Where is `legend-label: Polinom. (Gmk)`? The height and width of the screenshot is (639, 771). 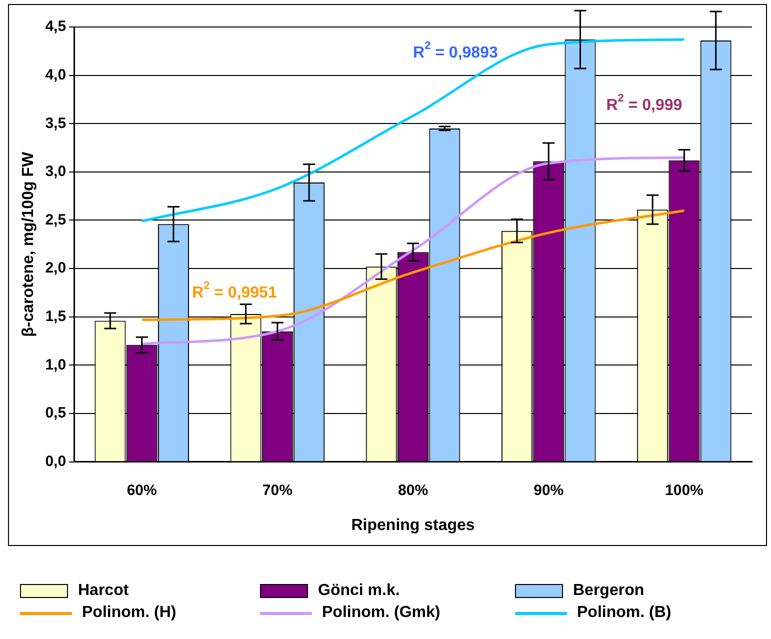 legend-label: Polinom. (Gmk) is located at coordinates (381, 613).